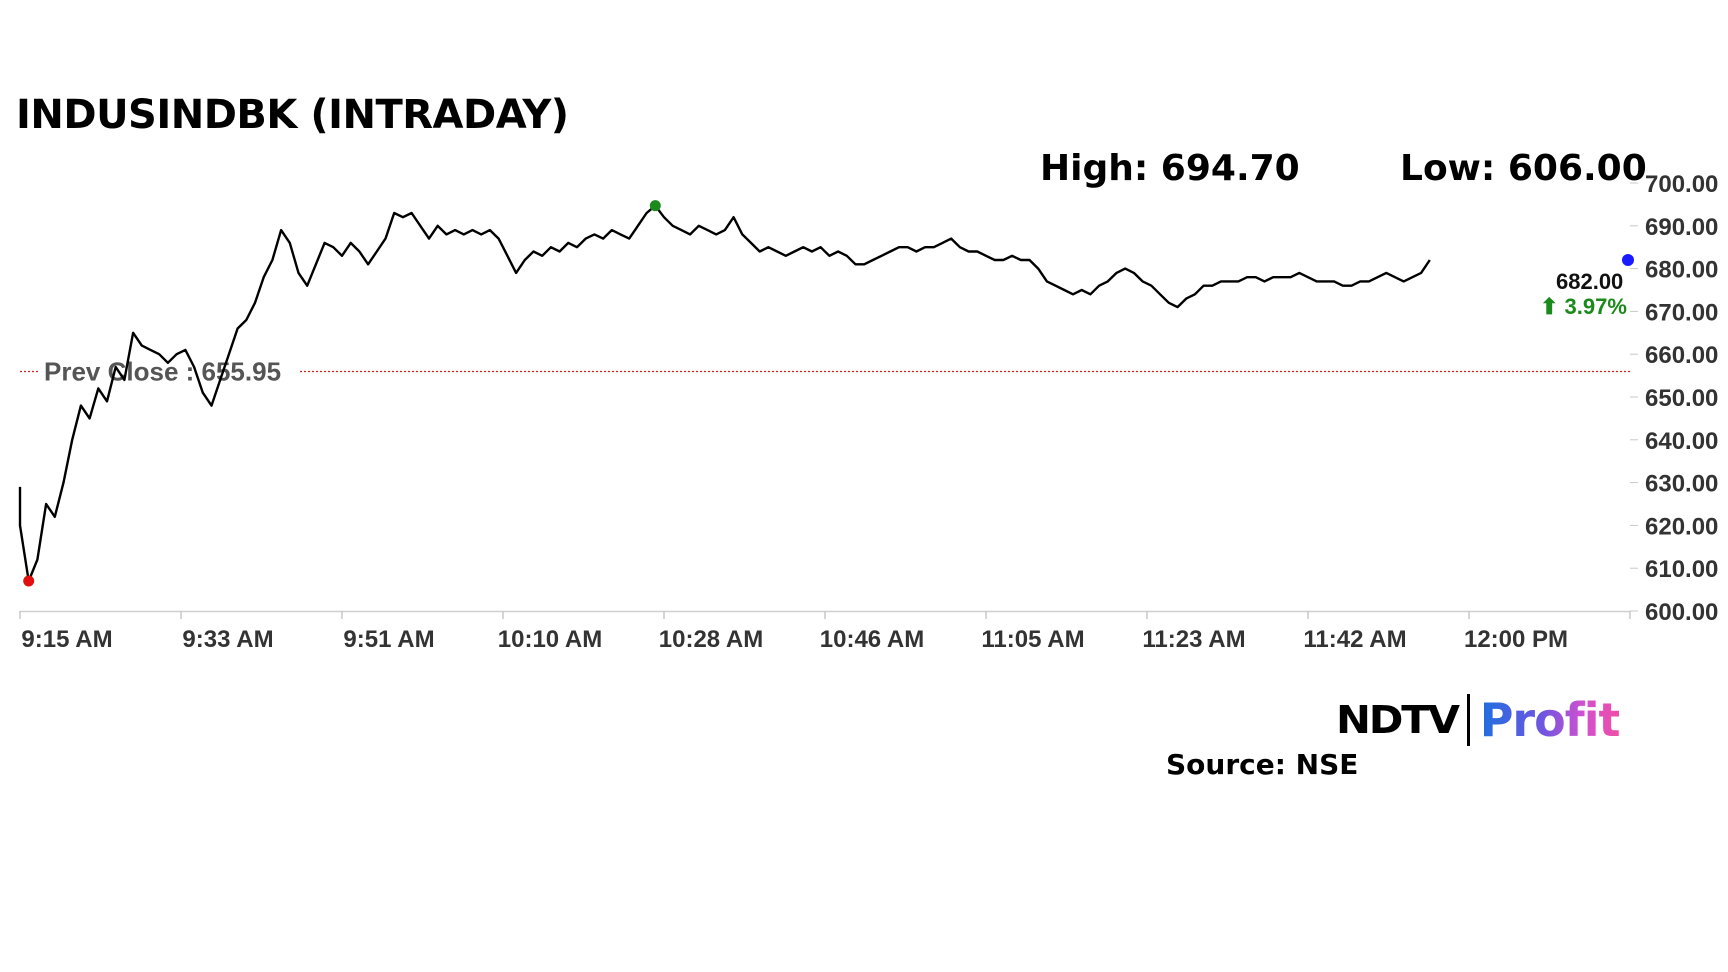  What do you see at coordinates (1170, 168) in the screenshot?
I see `day-high-label: High: 694.70` at bounding box center [1170, 168].